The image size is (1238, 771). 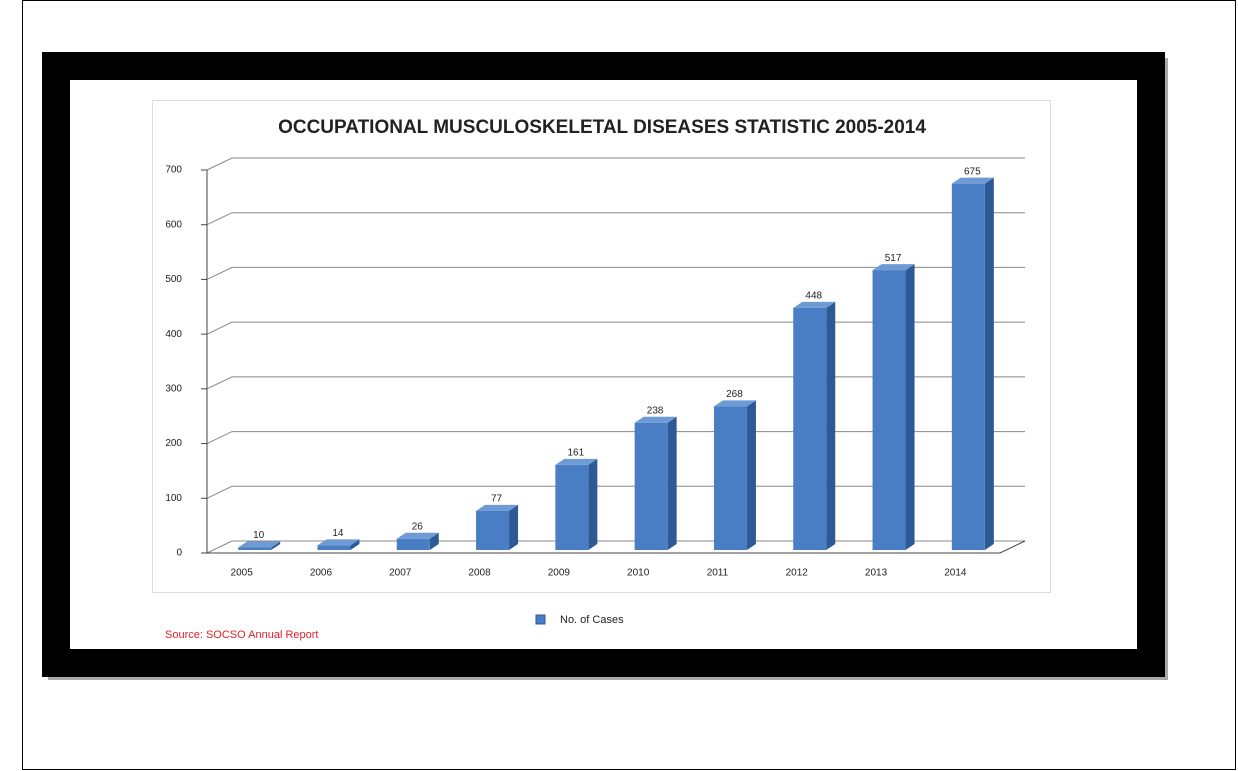 I want to click on y-tick-label: 200, so click(x=173, y=443).